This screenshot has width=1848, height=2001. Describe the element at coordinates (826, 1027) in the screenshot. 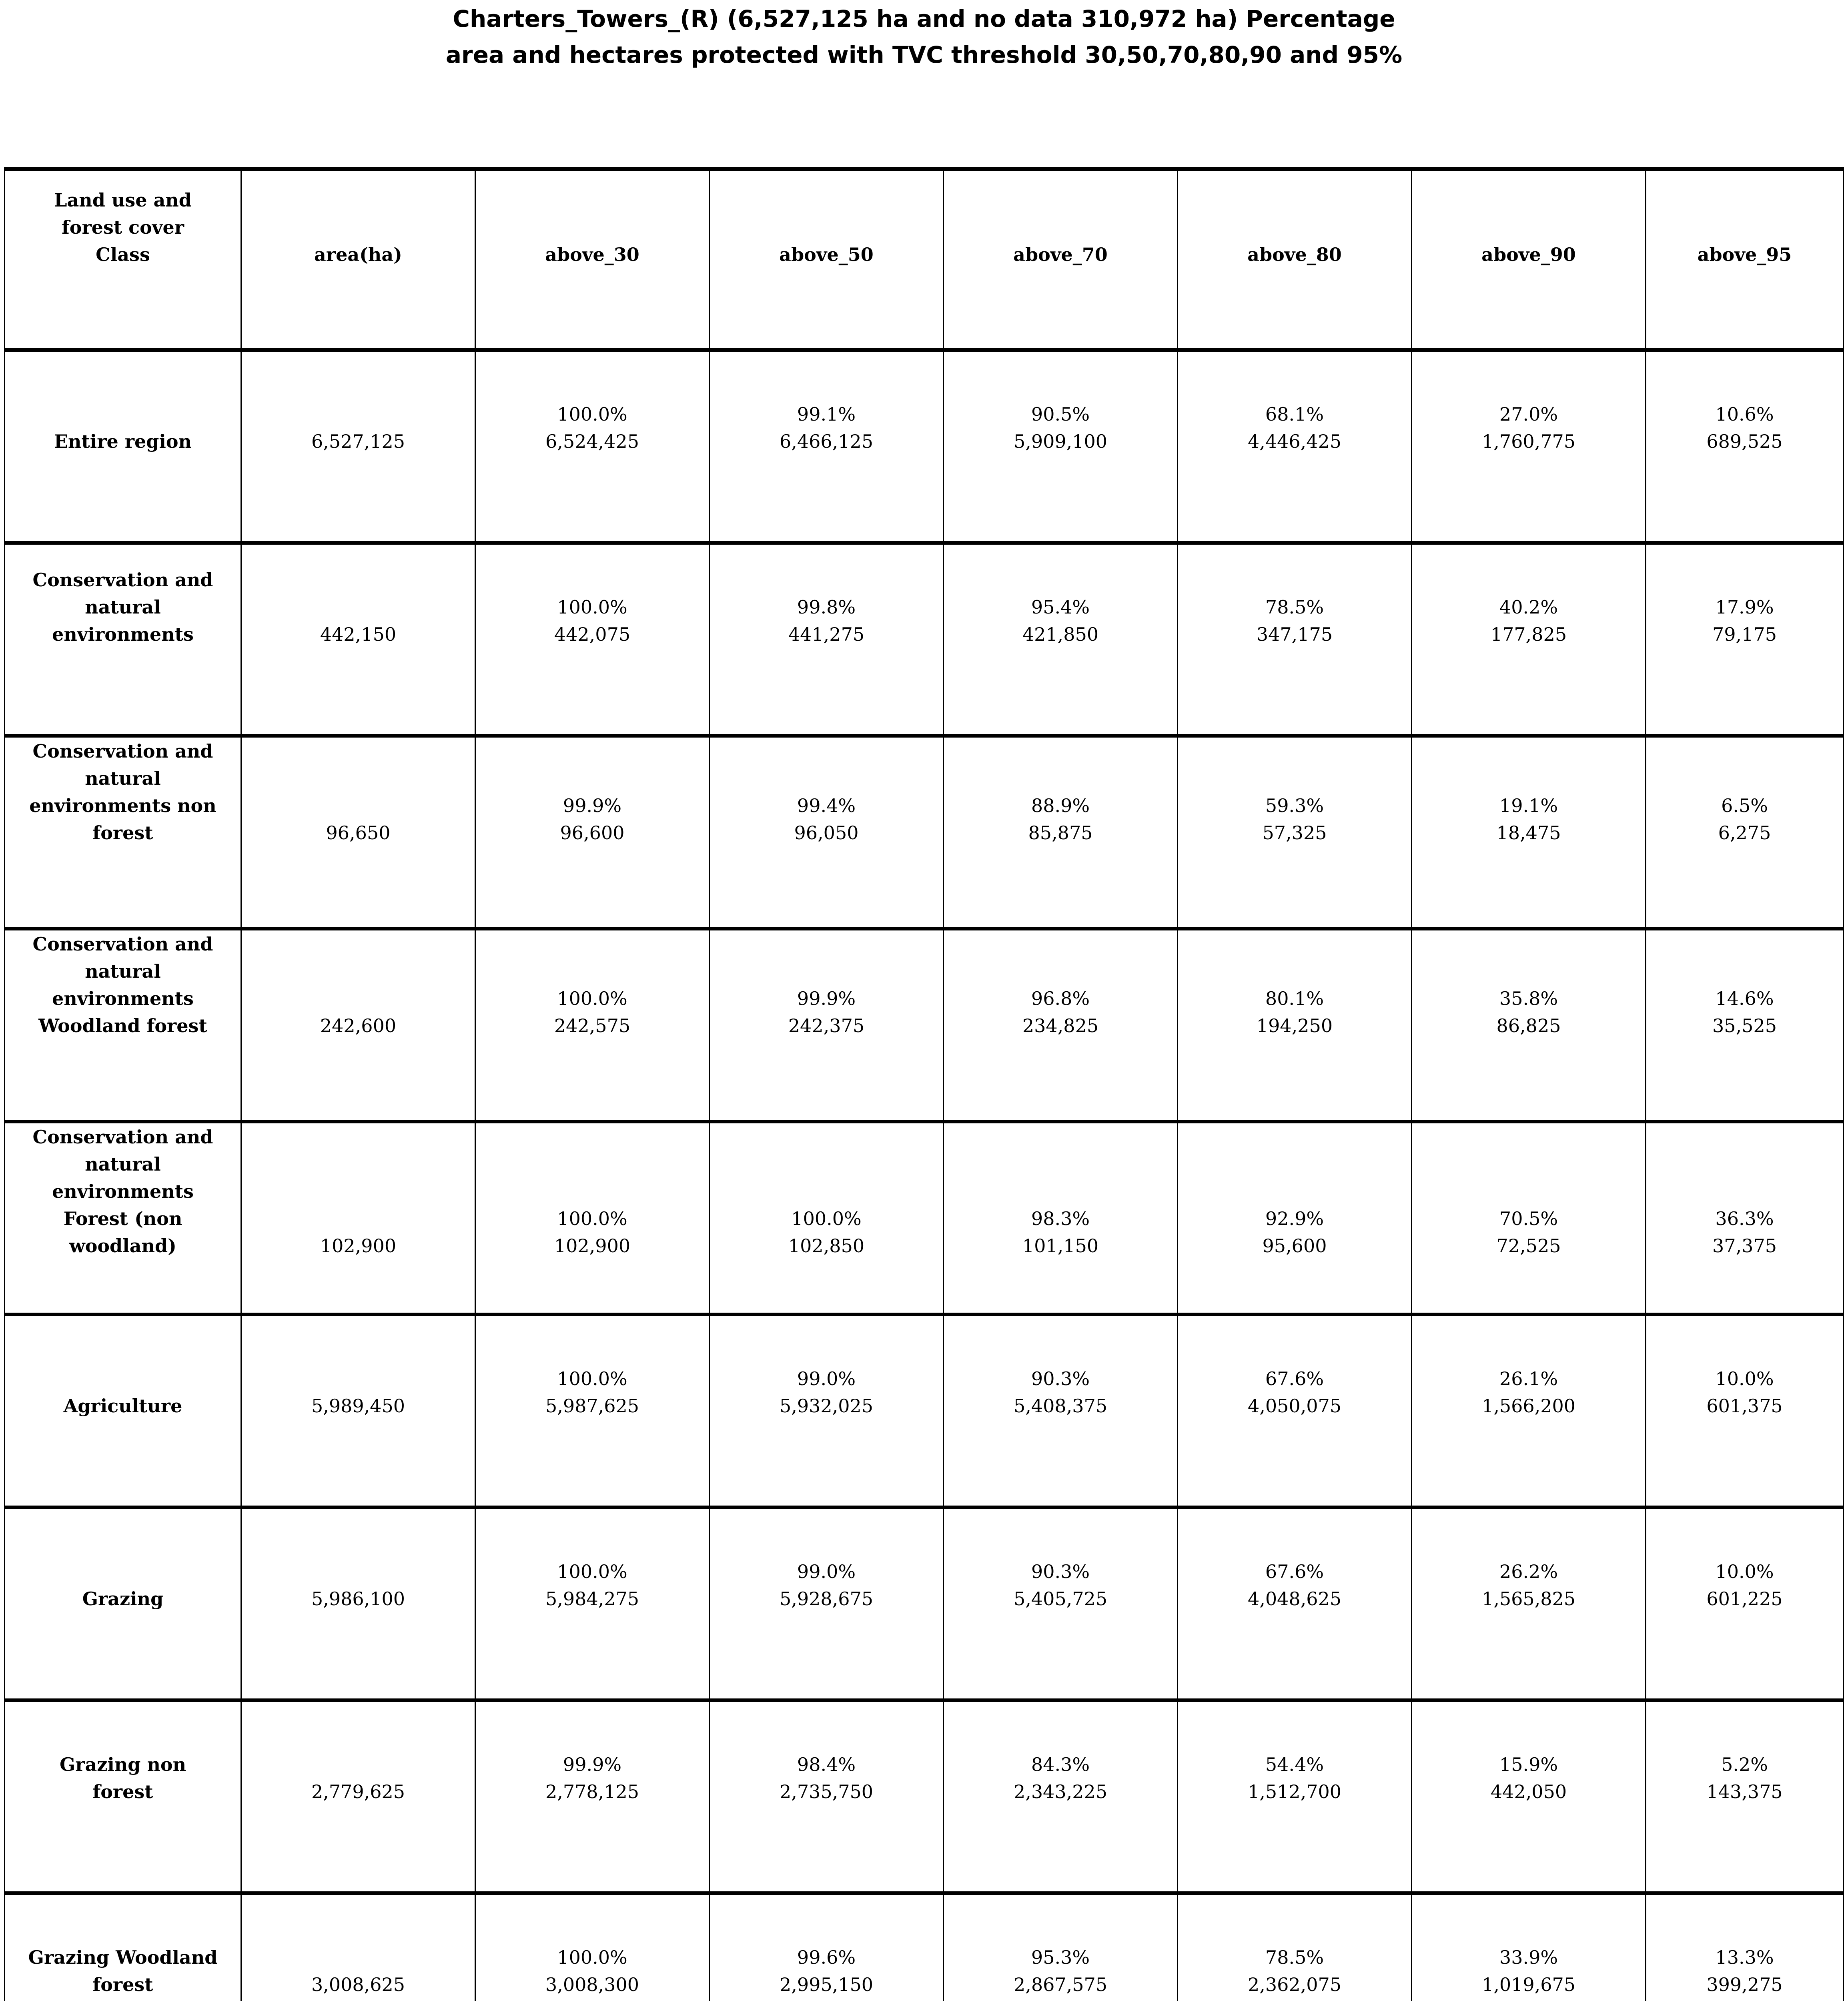

I see `cell-above50: 99.9% 242,375` at that location.